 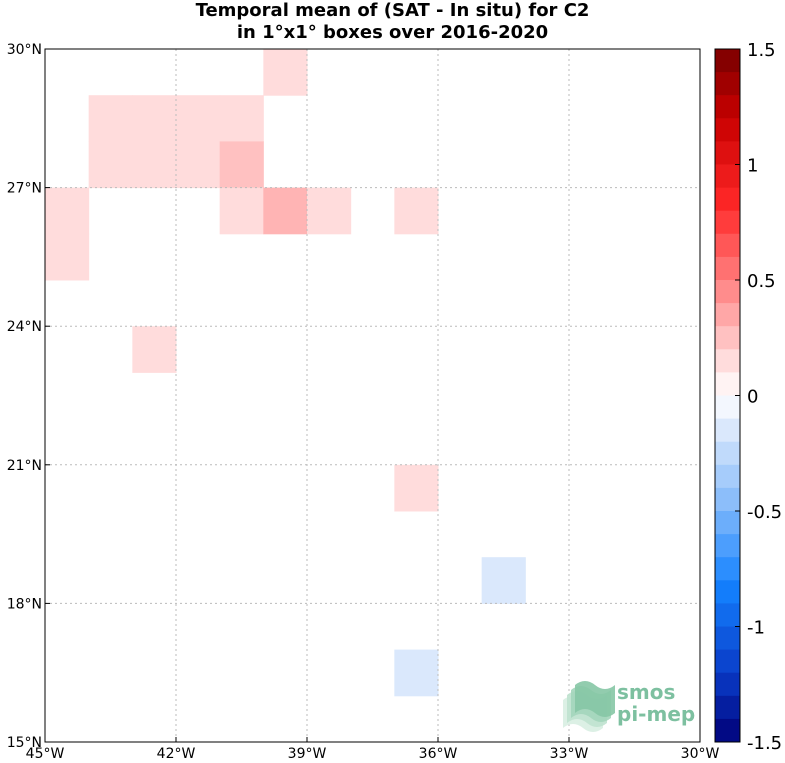 What do you see at coordinates (761, 281) in the screenshot?
I see `colorbar-tick-label: 0.5` at bounding box center [761, 281].